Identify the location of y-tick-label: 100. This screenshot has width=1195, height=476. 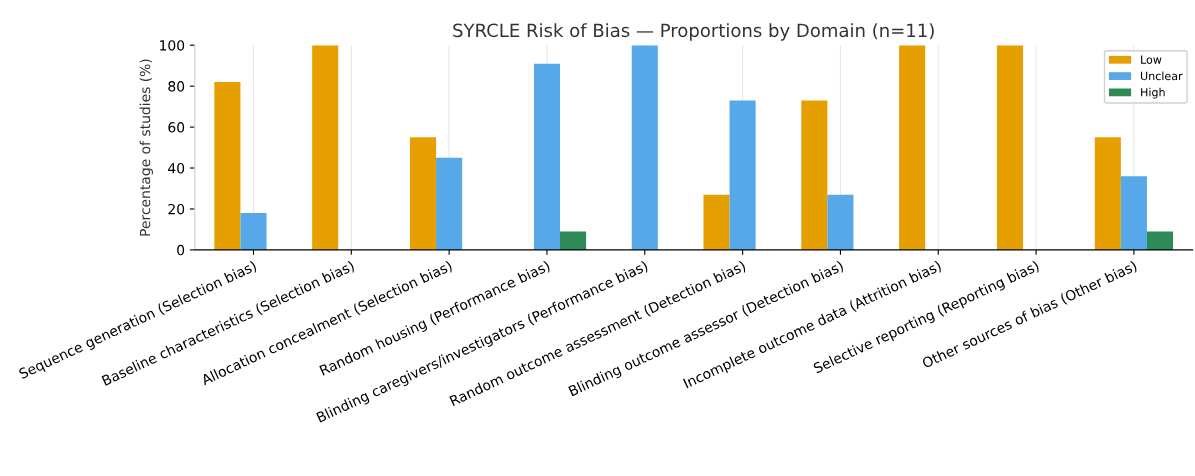
(172, 45).